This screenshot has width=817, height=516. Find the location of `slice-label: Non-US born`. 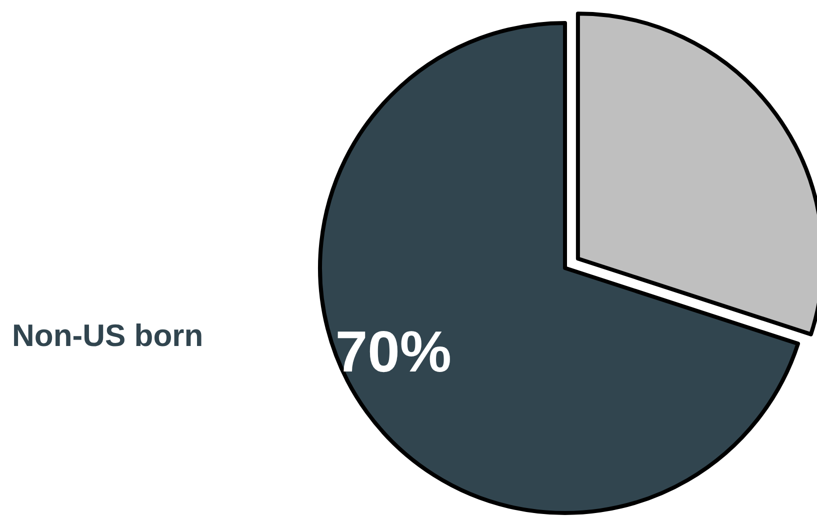

slice-label: Non-US born is located at coordinates (108, 335).